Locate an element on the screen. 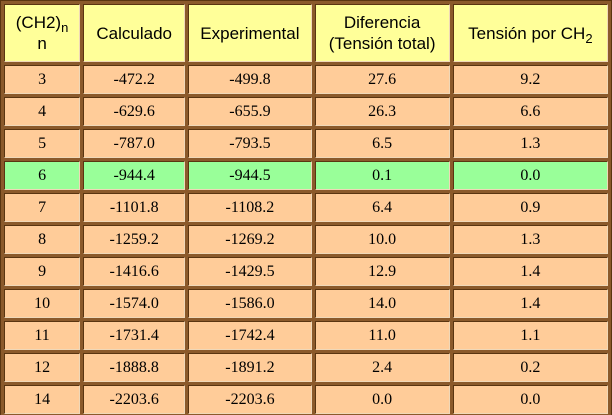  table-cell: -944.4 is located at coordinates (134, 175).